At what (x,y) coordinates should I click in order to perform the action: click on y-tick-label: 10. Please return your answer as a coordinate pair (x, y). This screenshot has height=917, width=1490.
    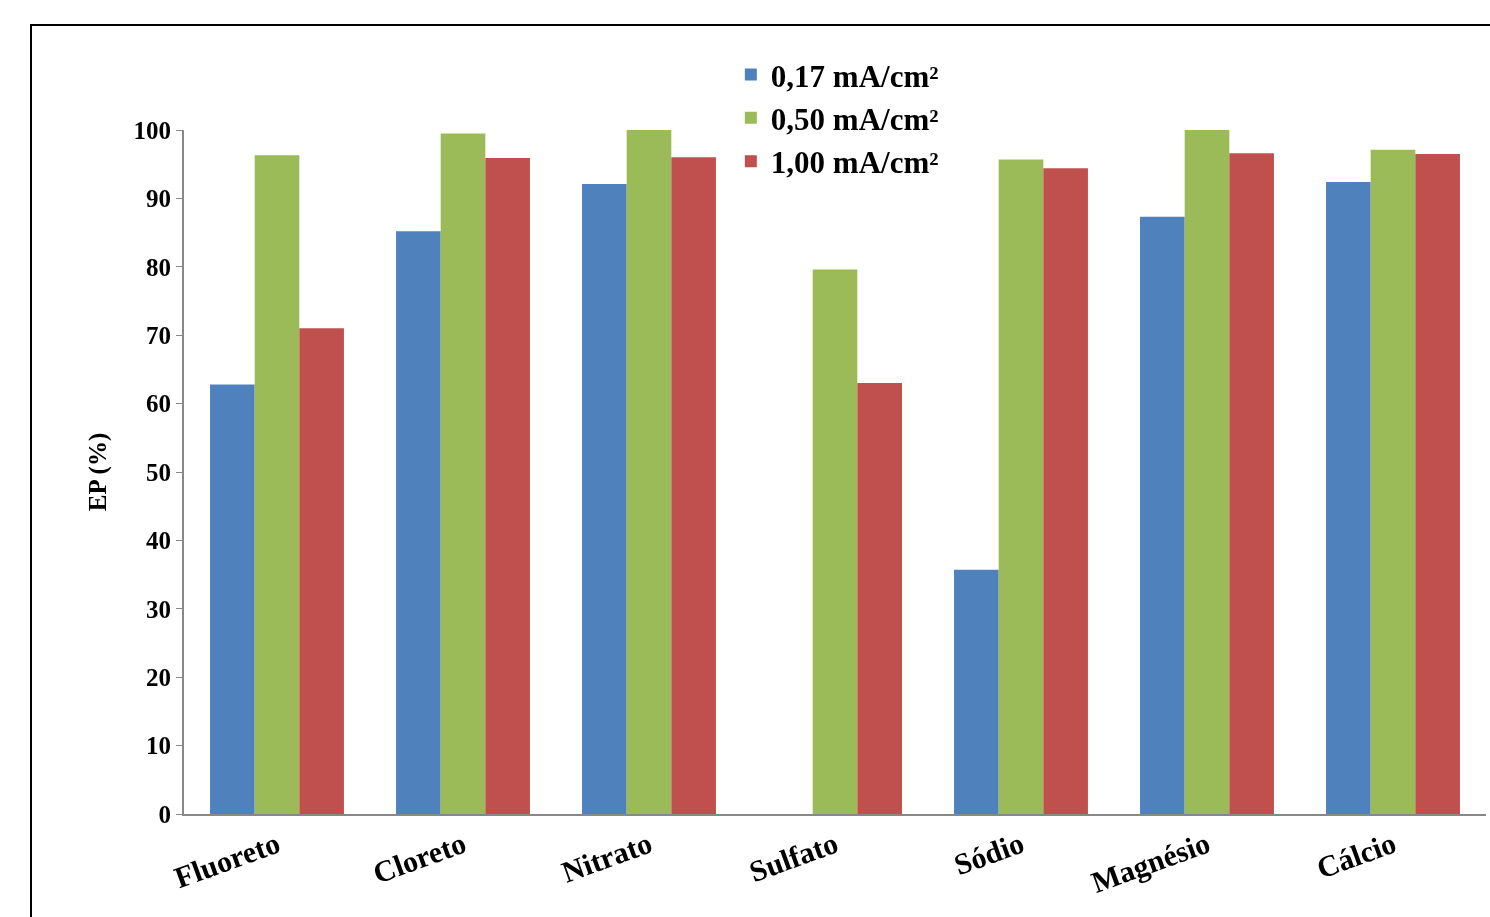
    Looking at the image, I should click on (158, 746).